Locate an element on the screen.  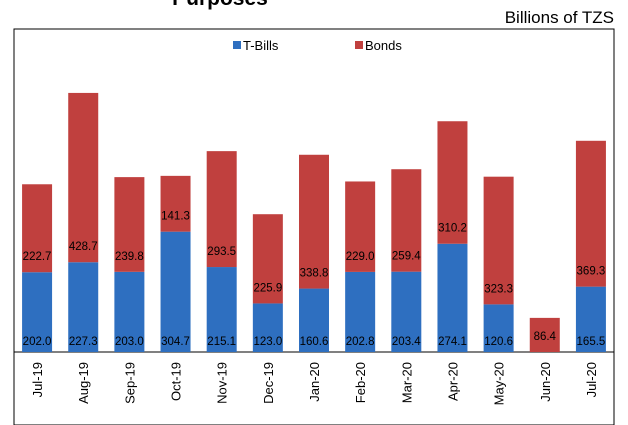
data-label: 202.8 is located at coordinates (360, 342).